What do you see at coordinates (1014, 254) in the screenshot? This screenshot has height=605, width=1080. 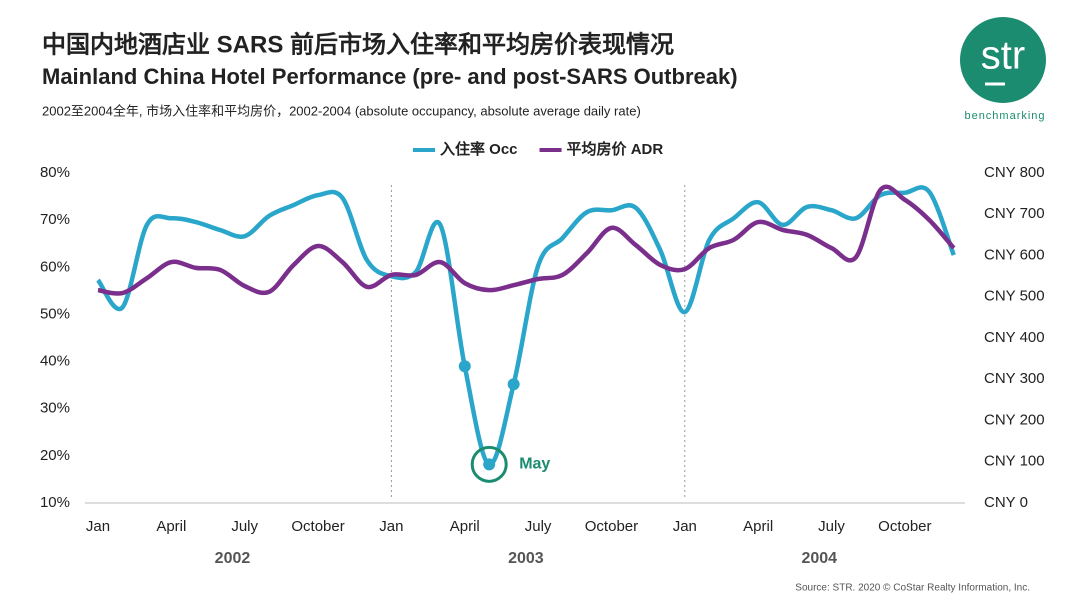 I see `y2-tick-label: CNY 600` at bounding box center [1014, 254].